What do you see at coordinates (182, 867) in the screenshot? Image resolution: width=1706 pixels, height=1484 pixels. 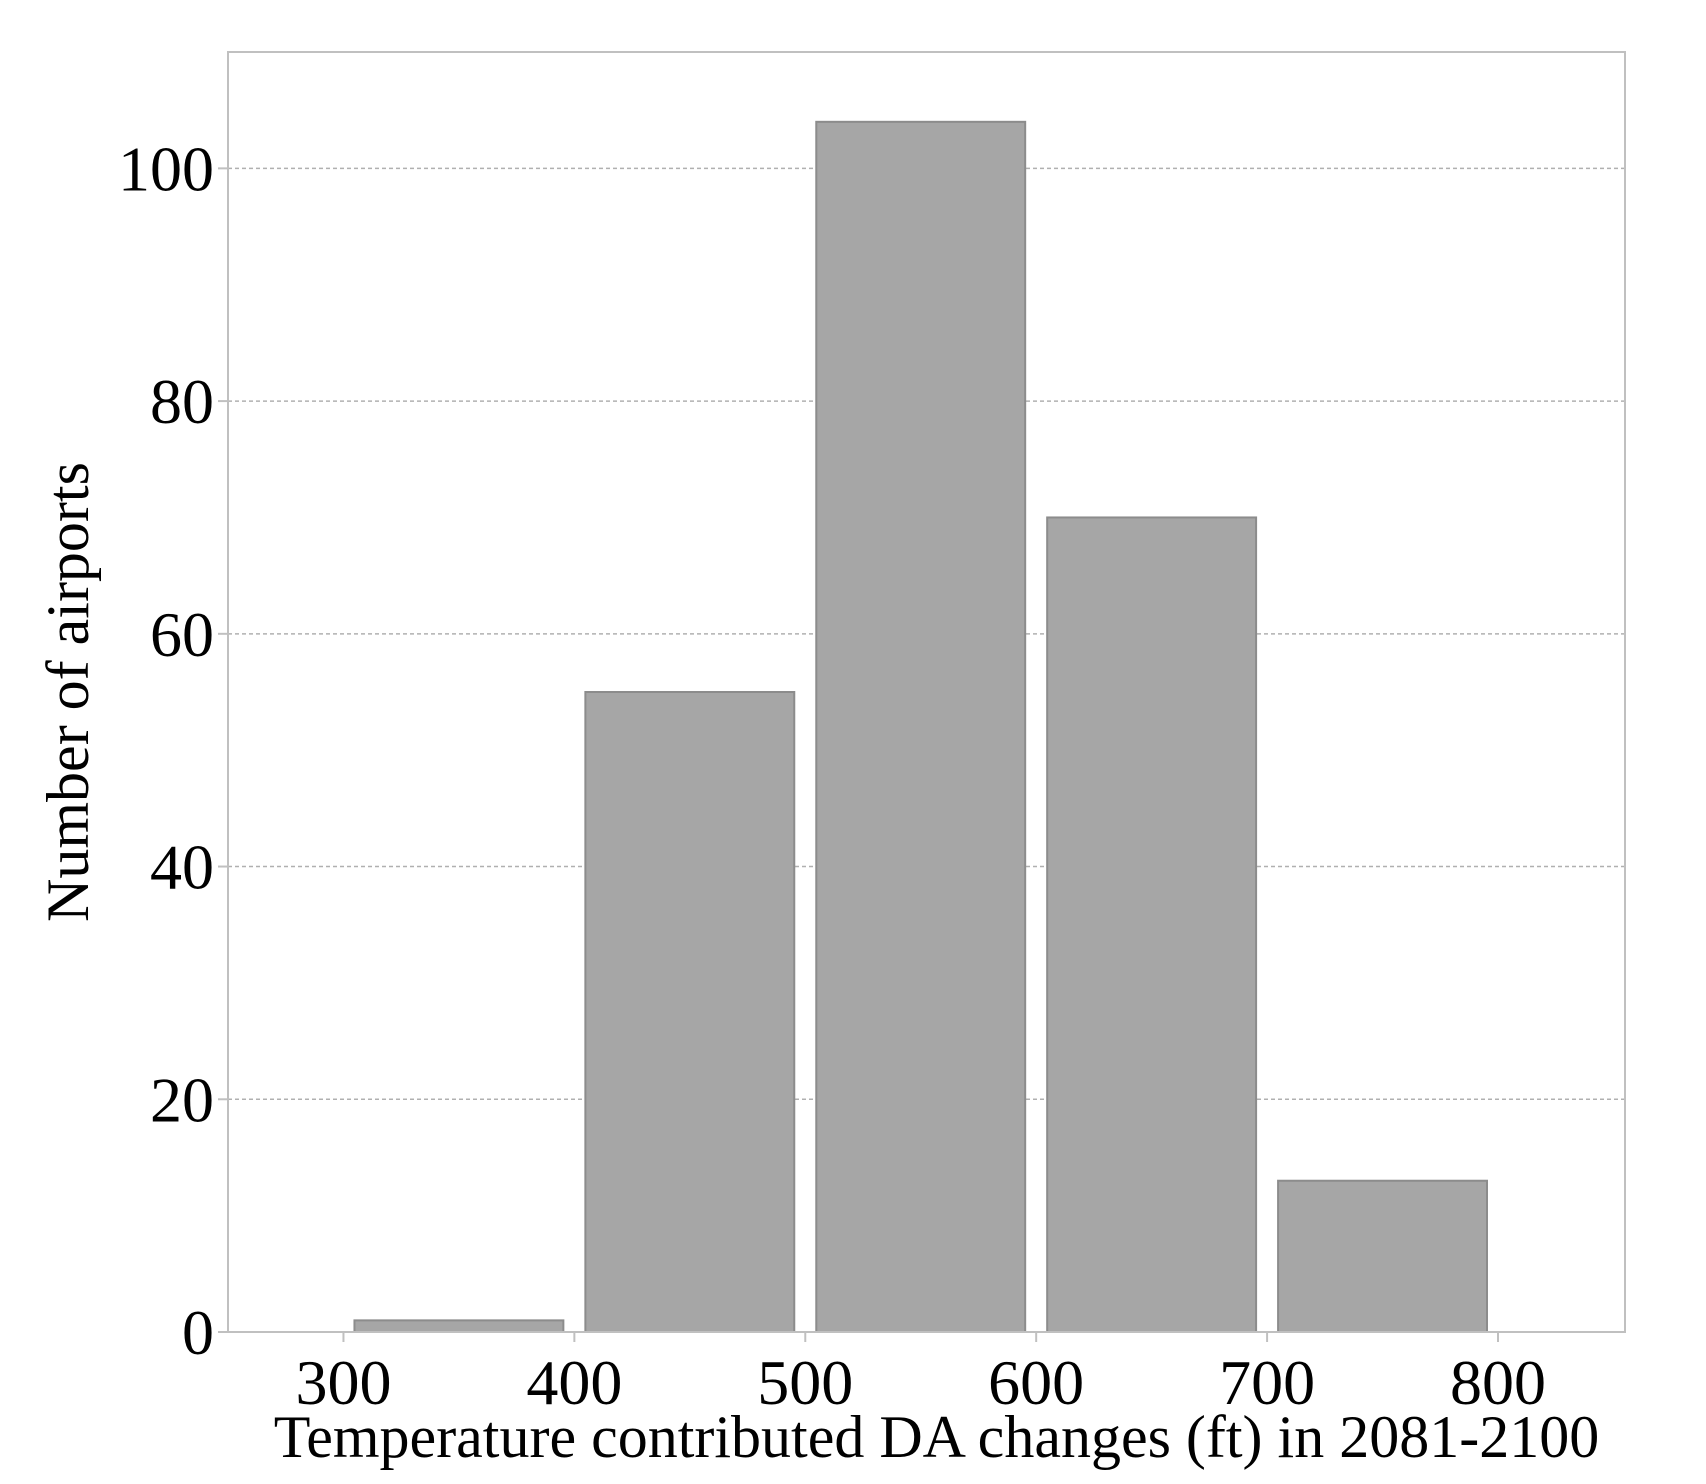 I see `y-tick-label-40: 40` at bounding box center [182, 867].